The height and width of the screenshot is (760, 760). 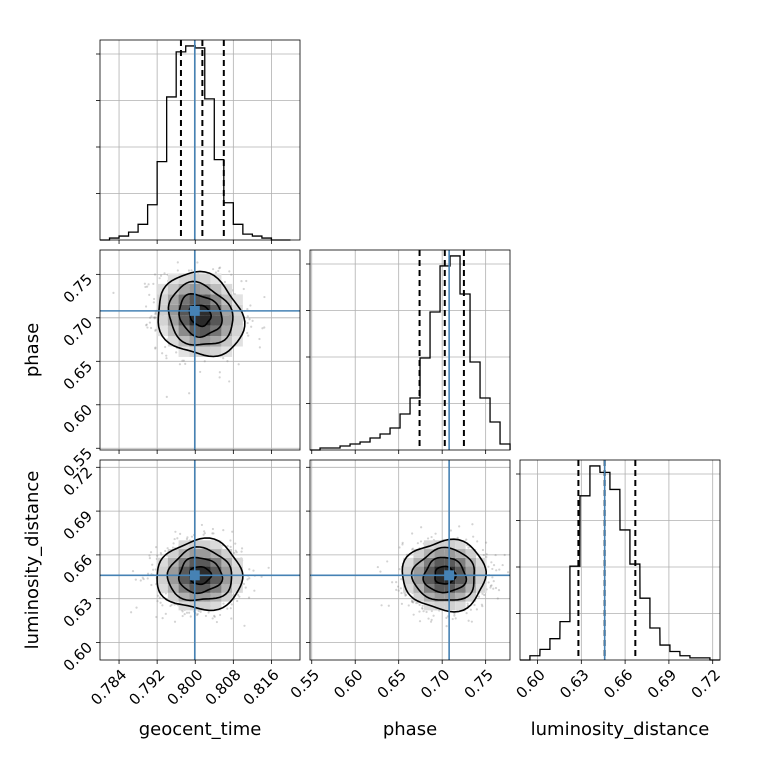 I want to click on x-tick-label: 0.784, so click(x=108, y=687).